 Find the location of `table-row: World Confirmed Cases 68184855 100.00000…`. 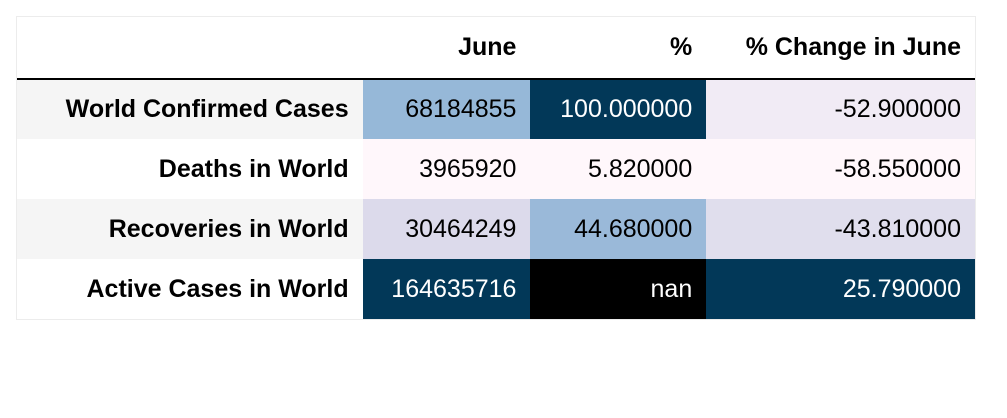

table-row: World Confirmed Cases 68184855 100.00000… is located at coordinates (496, 109).